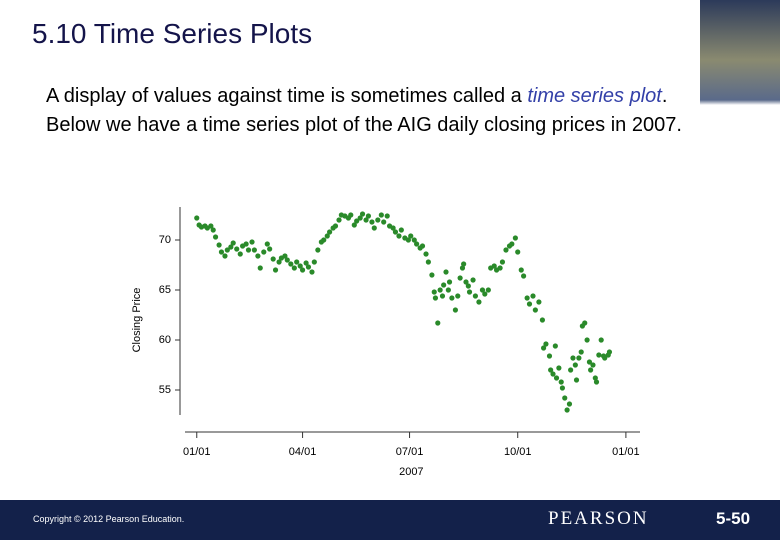 Image resolution: width=780 pixels, height=540 pixels. What do you see at coordinates (137, 320) in the screenshot?
I see `y-axis-label: Closing Price` at bounding box center [137, 320].